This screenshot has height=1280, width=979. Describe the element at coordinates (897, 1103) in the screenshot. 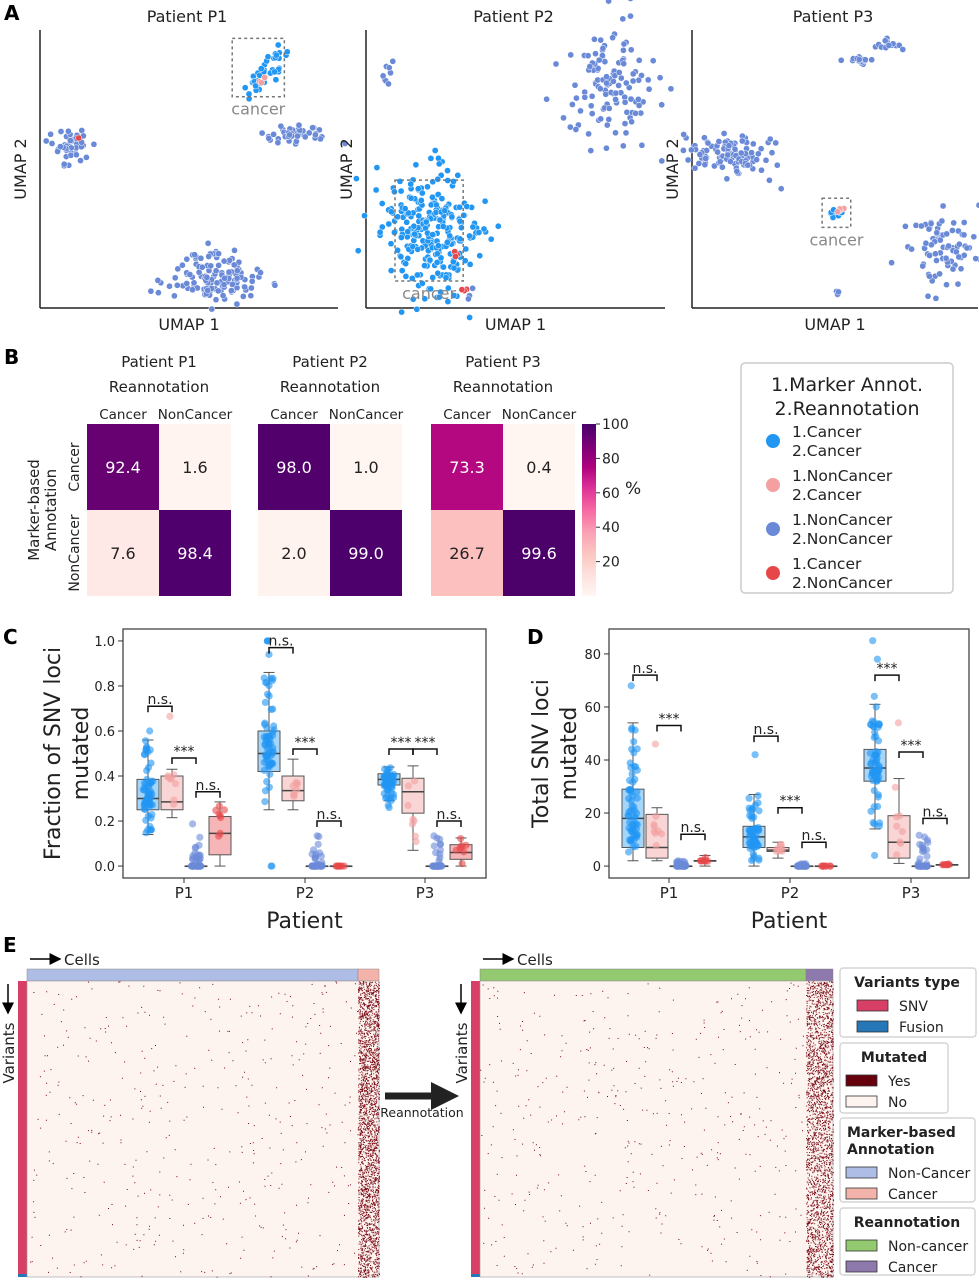

I see `legend-item-label: No` at that location.